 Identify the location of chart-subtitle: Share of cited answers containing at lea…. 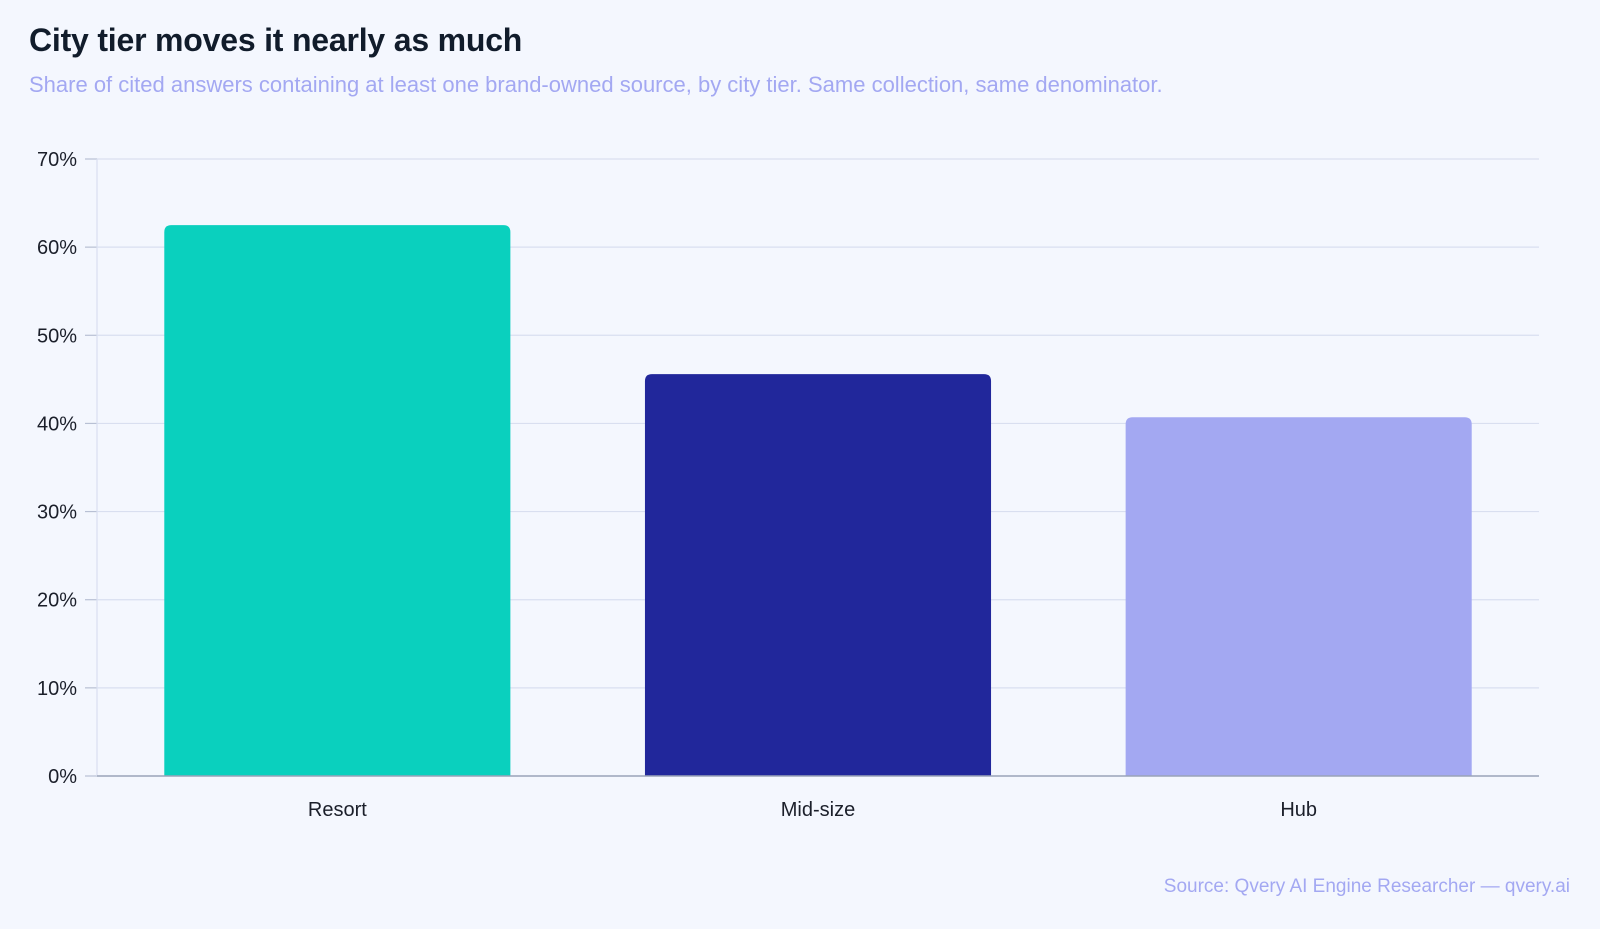
(596, 84).